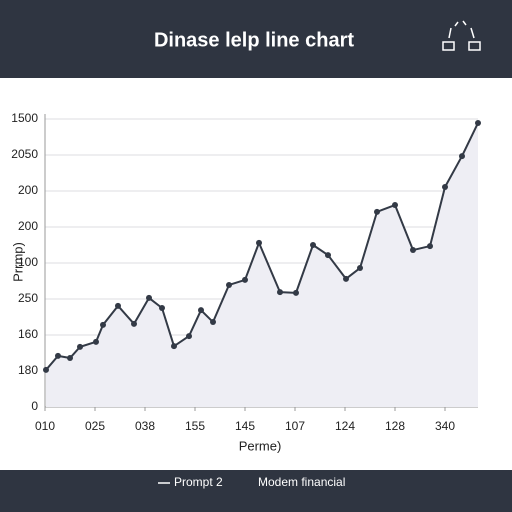 This screenshot has width=512, height=512. I want to click on legend: Prompt 2 Modem financial, so click(251, 482).